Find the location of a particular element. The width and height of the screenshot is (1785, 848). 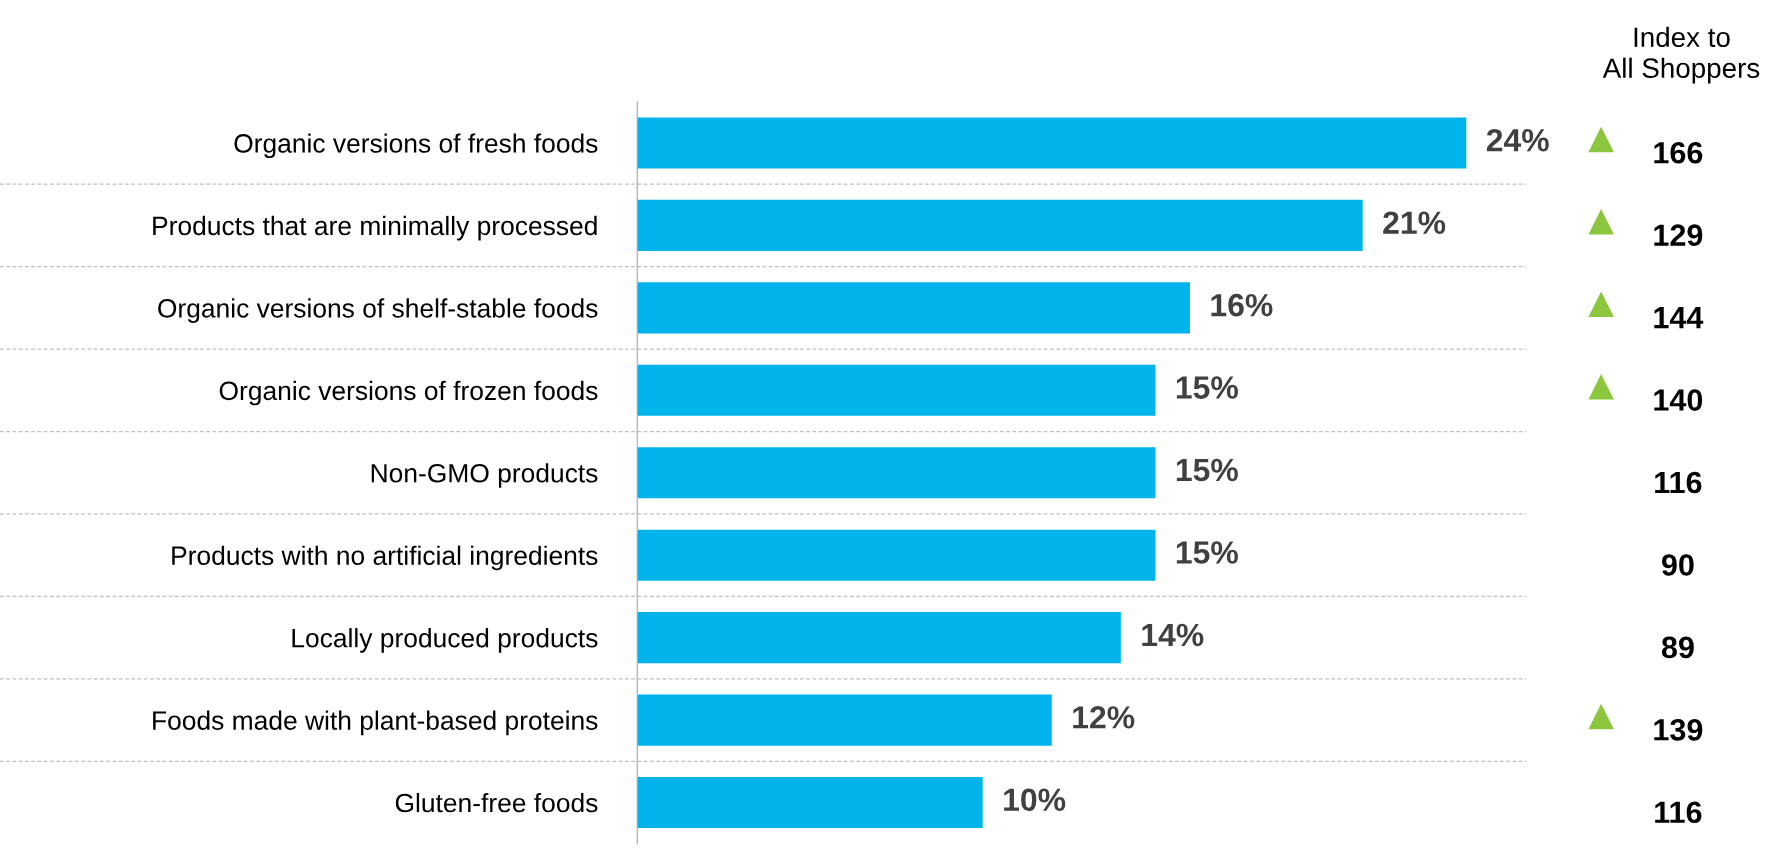

data-label: 16% is located at coordinates (1242, 305).